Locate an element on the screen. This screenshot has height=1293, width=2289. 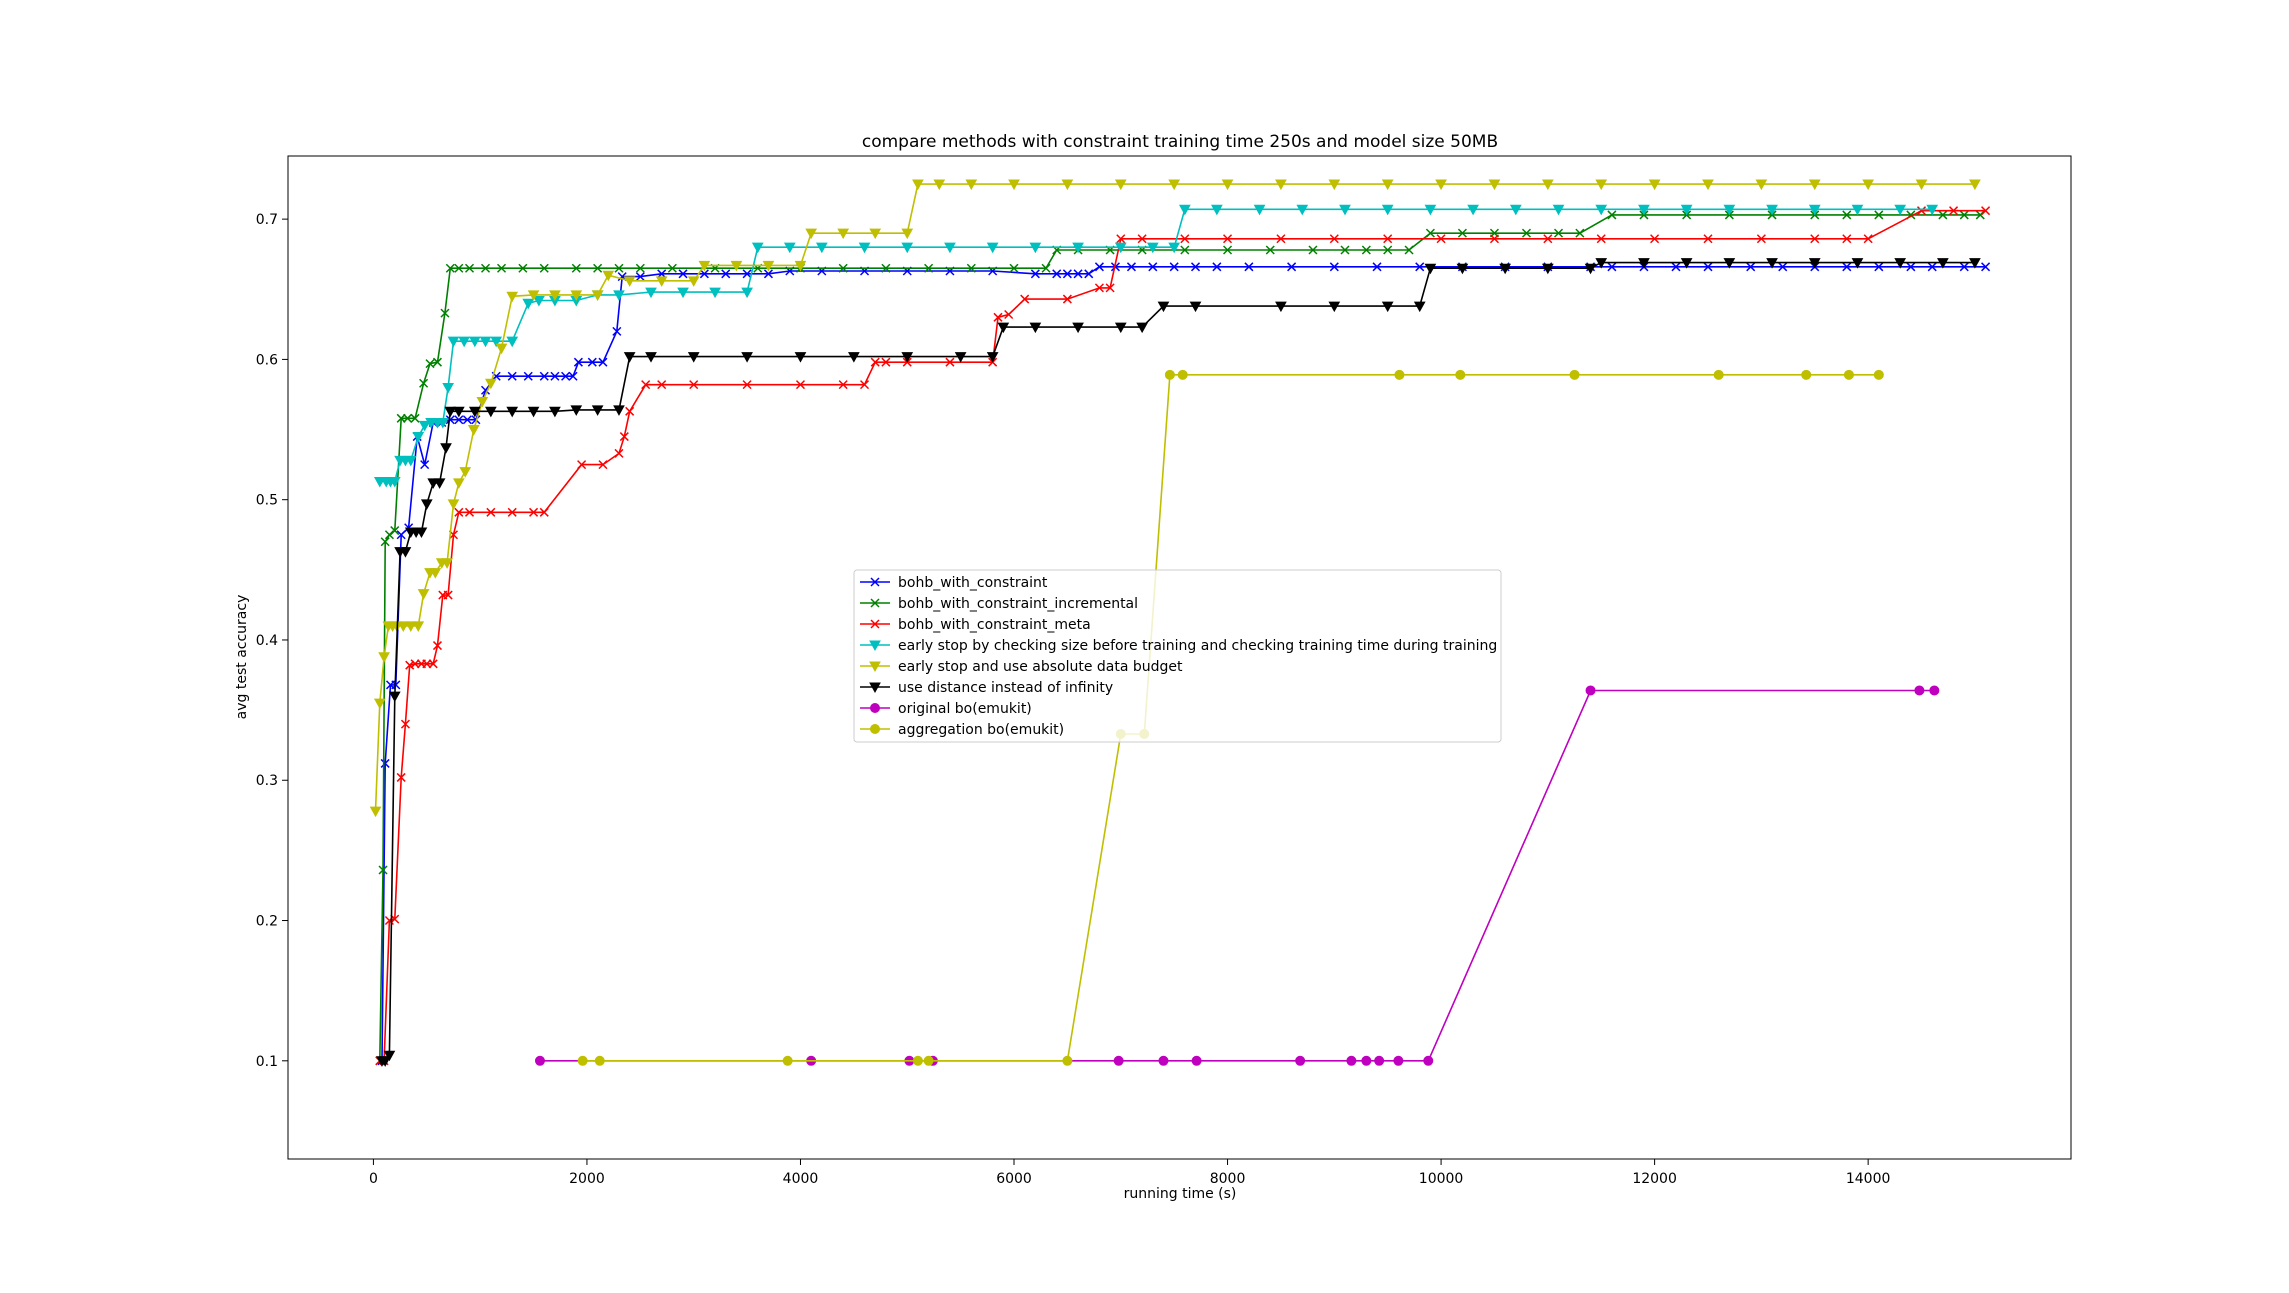
legend-entry: bohb_with_constraint_incremental is located at coordinates (999, 604).